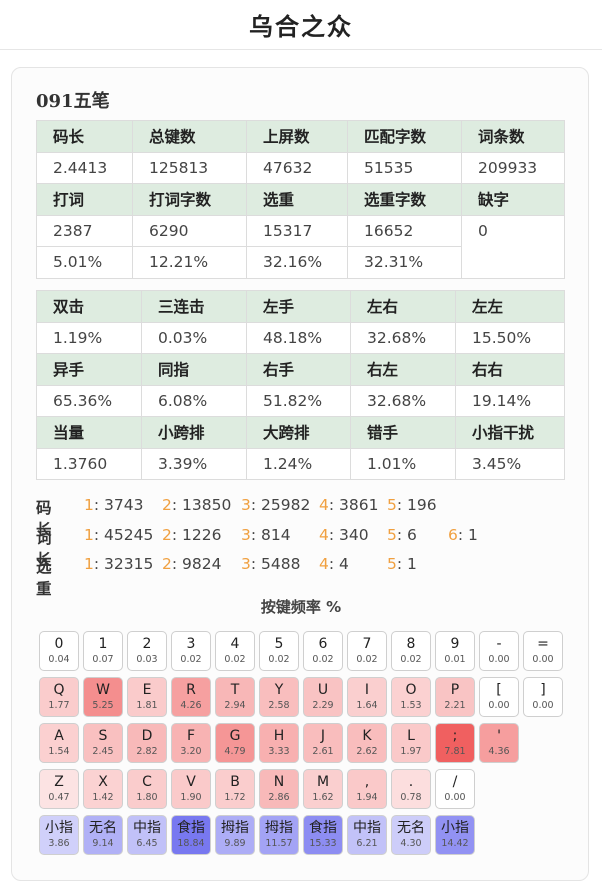 The height and width of the screenshot is (892, 602). Describe the element at coordinates (513, 136) in the screenshot. I see `summary-header-cell: 词条数` at that location.